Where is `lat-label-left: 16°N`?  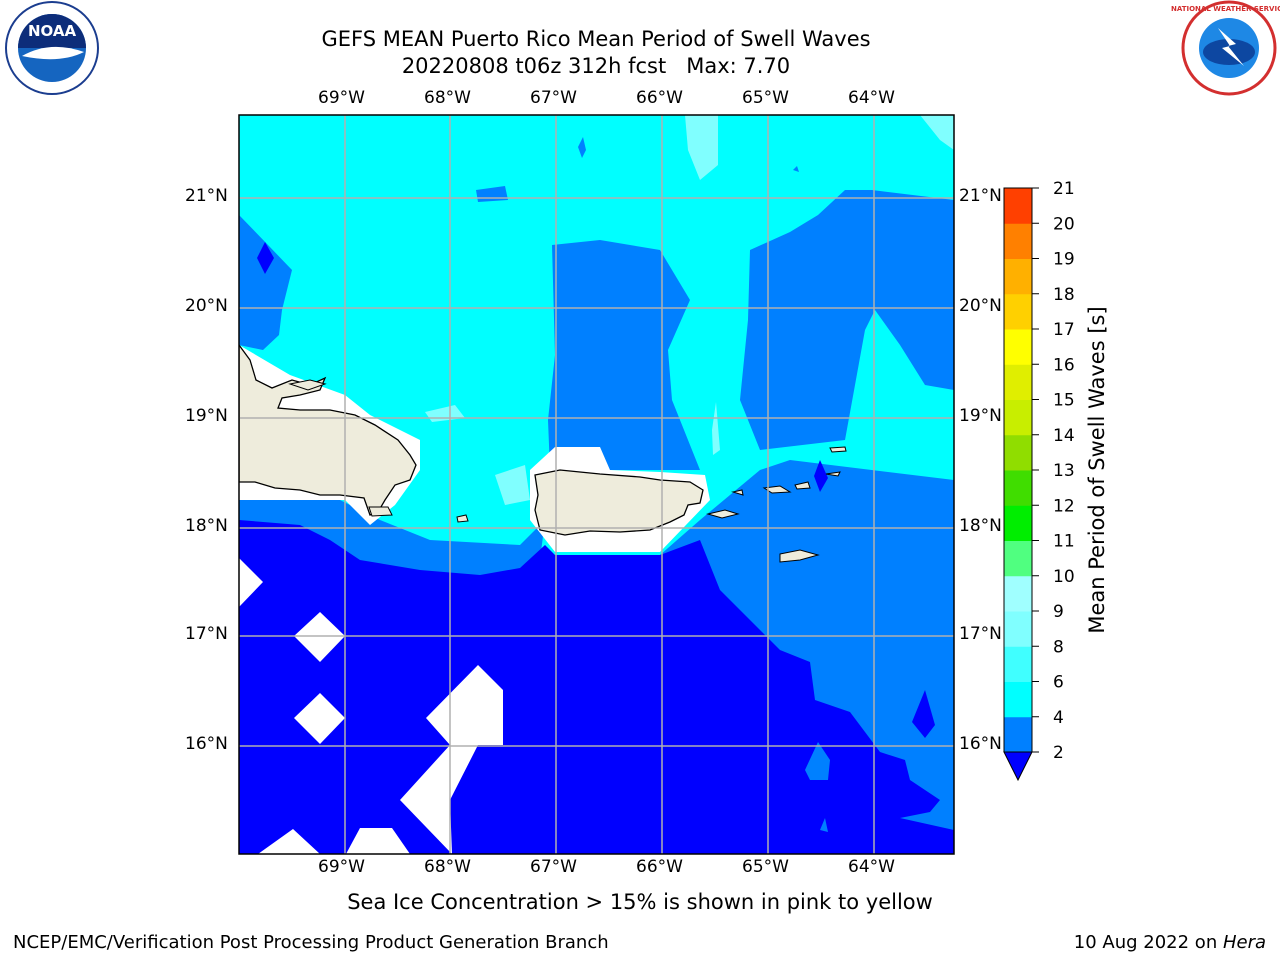 lat-label-left: 16°N is located at coordinates (206, 744).